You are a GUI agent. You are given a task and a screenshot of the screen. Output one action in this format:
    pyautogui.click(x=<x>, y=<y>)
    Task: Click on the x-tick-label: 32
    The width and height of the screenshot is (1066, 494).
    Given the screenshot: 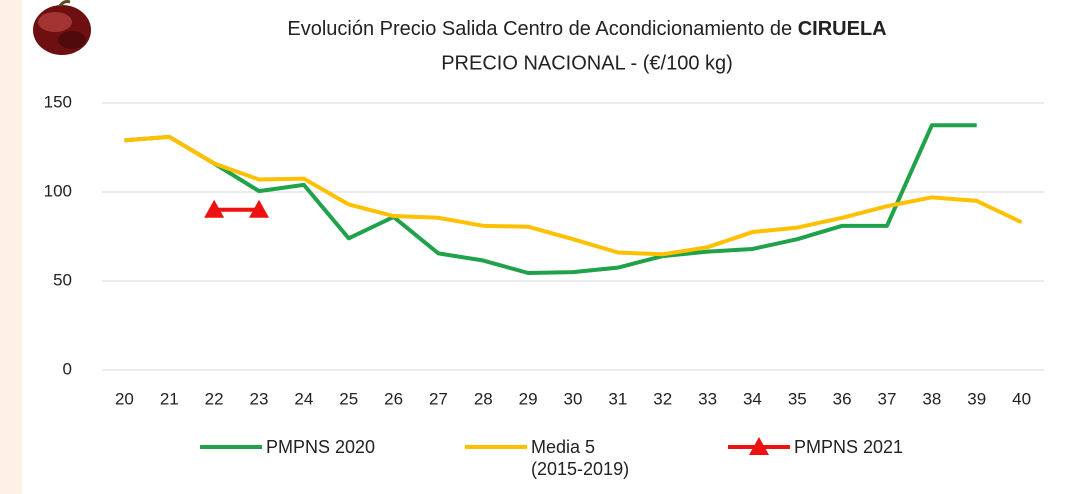 What is the action you would take?
    pyautogui.click(x=662, y=398)
    